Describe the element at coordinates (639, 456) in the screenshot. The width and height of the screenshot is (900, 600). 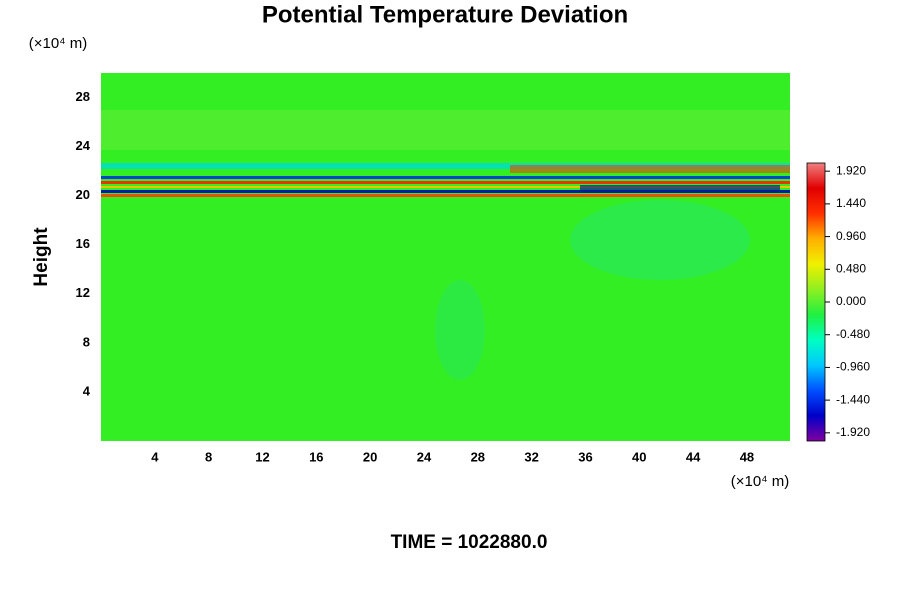
I see `x-tick-label: 40` at that location.